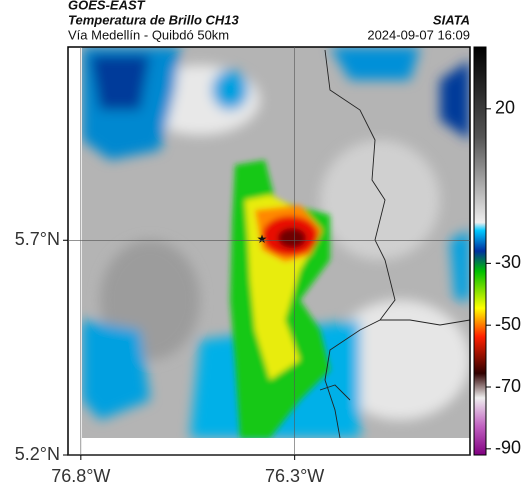 This screenshot has height=496, width=526. What do you see at coordinates (508, 448) in the screenshot?
I see `colorbar-tick-label: -90` at bounding box center [508, 448].